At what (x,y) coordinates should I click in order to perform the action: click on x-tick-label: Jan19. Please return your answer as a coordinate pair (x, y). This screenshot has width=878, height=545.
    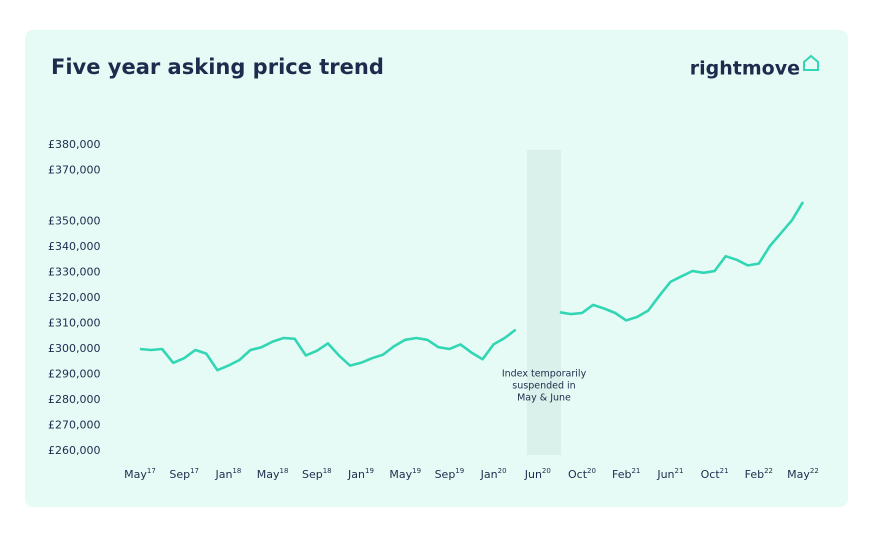
    Looking at the image, I should click on (360, 474).